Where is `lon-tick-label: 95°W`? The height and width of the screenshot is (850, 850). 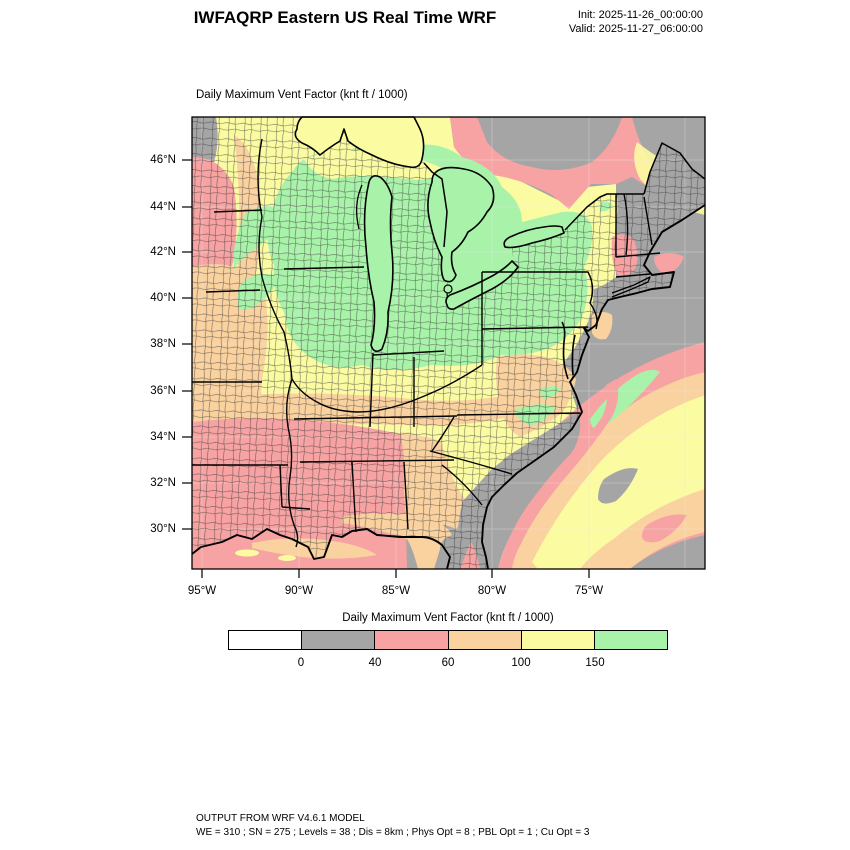 lon-tick-label: 95°W is located at coordinates (202, 591).